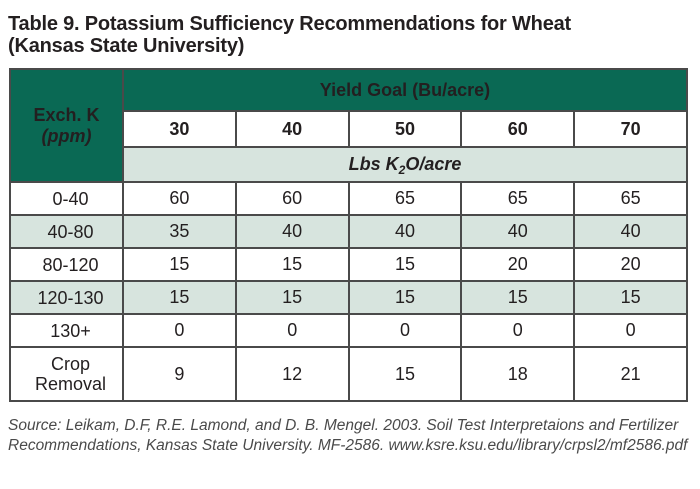  Describe the element at coordinates (66, 135) in the screenshot. I see `corner-header-line2: (ppm)` at that location.